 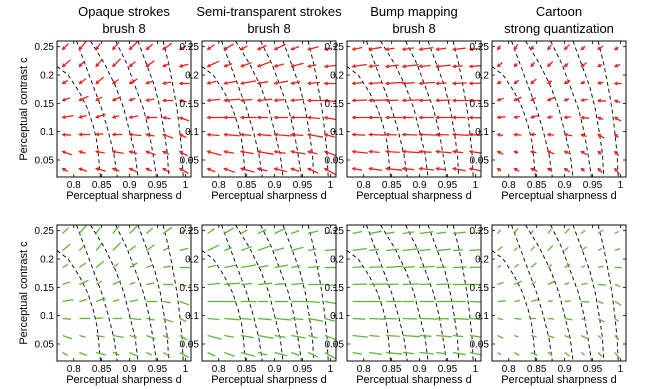 What do you see at coordinates (509, 185) in the screenshot?
I see `x-tick-label: 0.8` at bounding box center [509, 185].